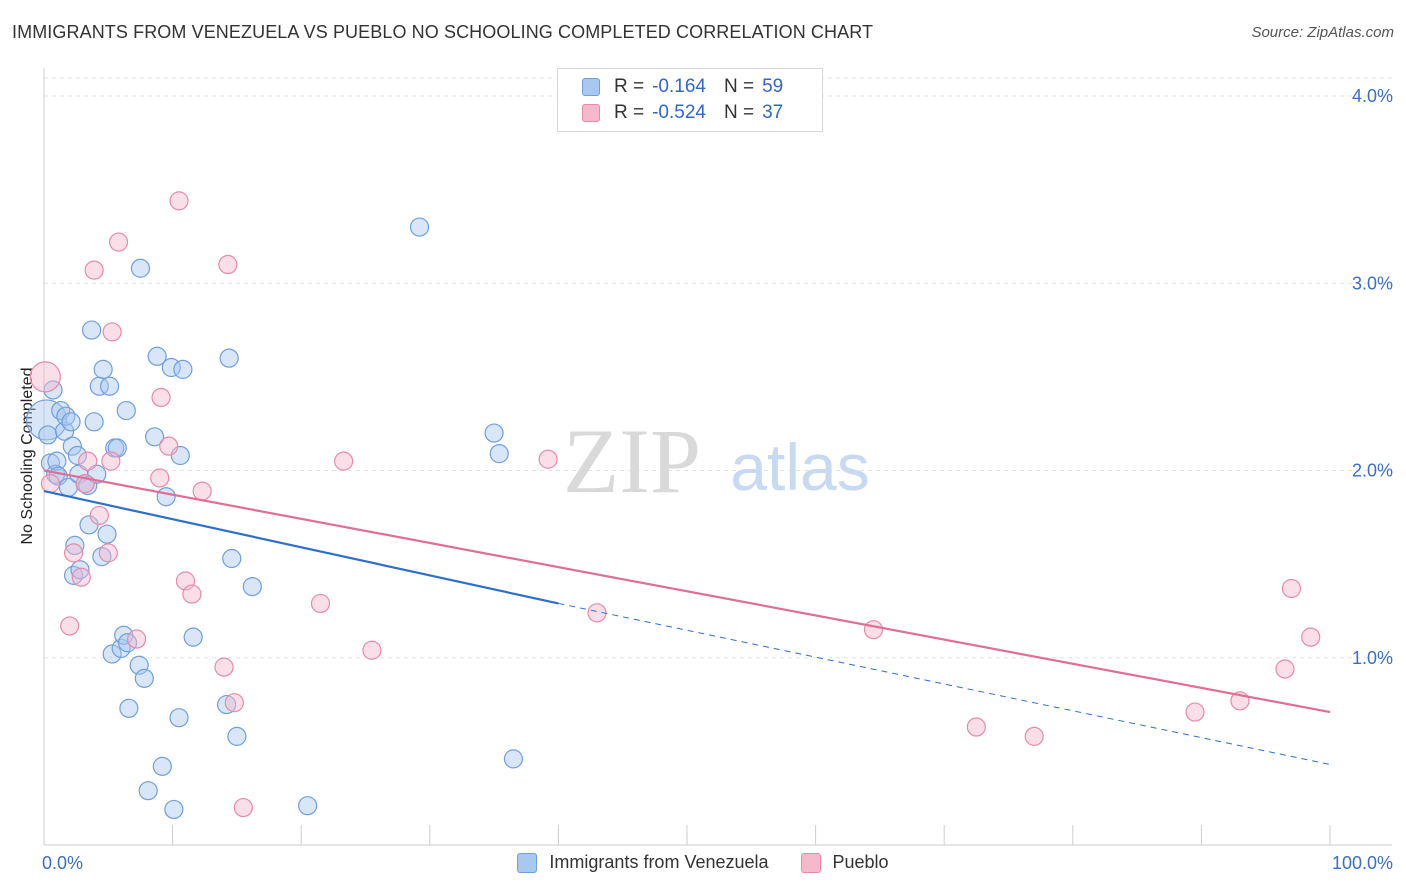 The width and height of the screenshot is (1406, 892). Describe the element at coordinates (62, 863) in the screenshot. I see `x-tick-label: 0.0%` at that location.